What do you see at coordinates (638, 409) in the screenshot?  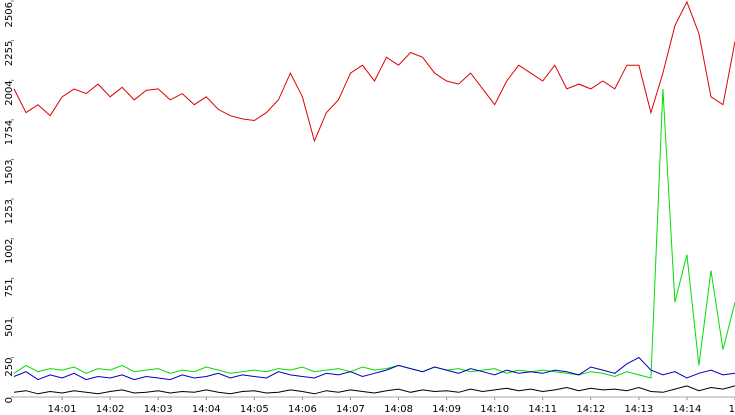 I see `x-tick-label: 14:13` at bounding box center [638, 409].